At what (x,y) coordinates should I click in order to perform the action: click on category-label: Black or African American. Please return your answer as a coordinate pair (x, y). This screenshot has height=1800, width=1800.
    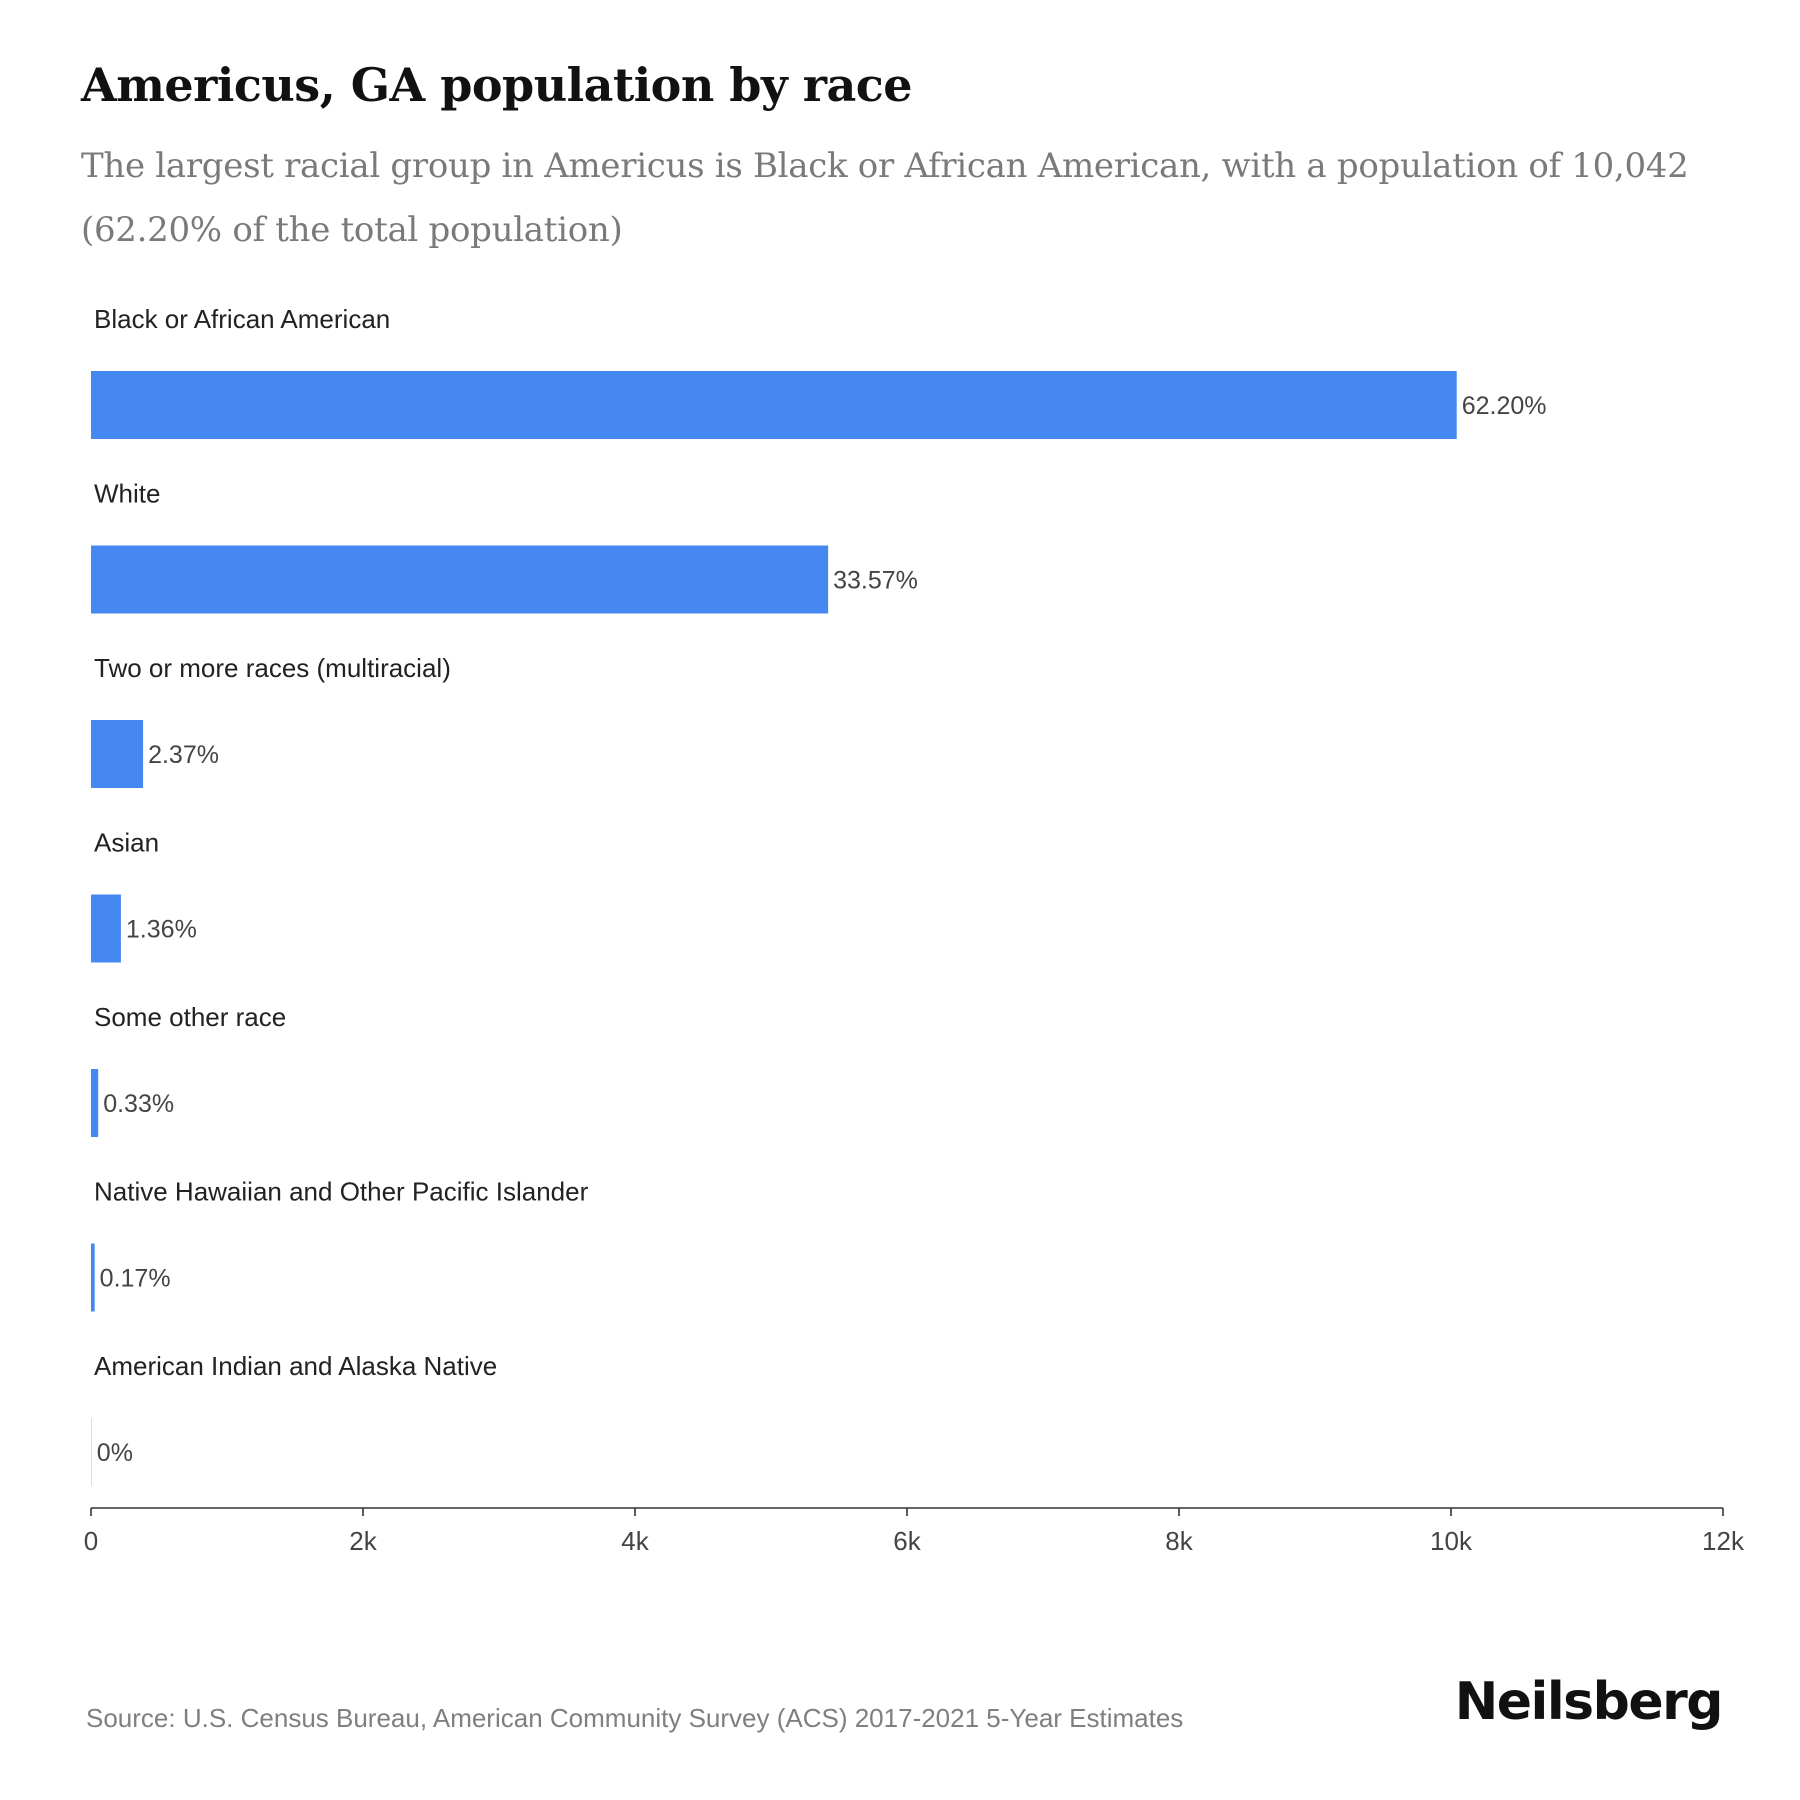
    Looking at the image, I should click on (242, 319).